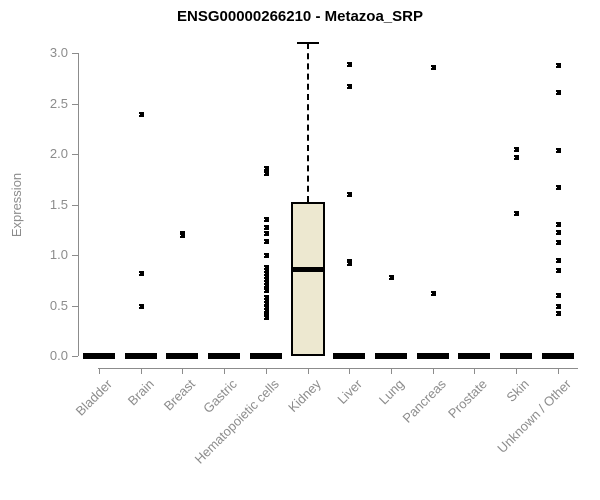  I want to click on median-line, so click(307, 270).